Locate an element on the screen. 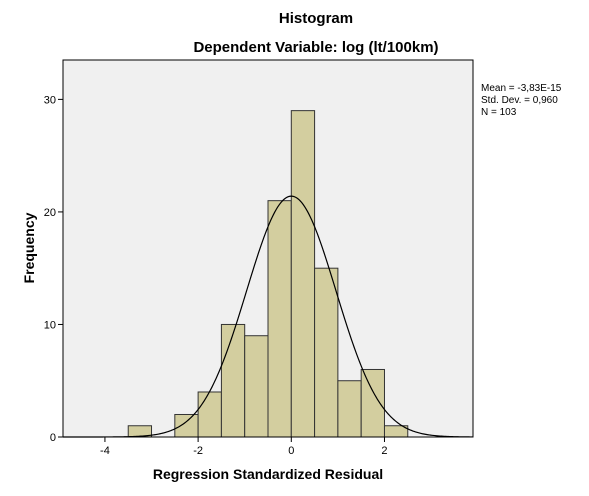  chart-subtitle: Dependent Variable: log (lt/100km) is located at coordinates (315, 47).